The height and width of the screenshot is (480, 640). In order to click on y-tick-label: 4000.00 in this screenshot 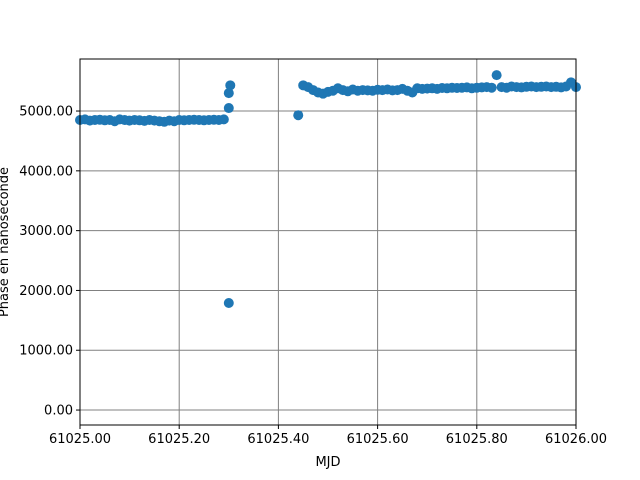, I will do `click(46, 171)`.